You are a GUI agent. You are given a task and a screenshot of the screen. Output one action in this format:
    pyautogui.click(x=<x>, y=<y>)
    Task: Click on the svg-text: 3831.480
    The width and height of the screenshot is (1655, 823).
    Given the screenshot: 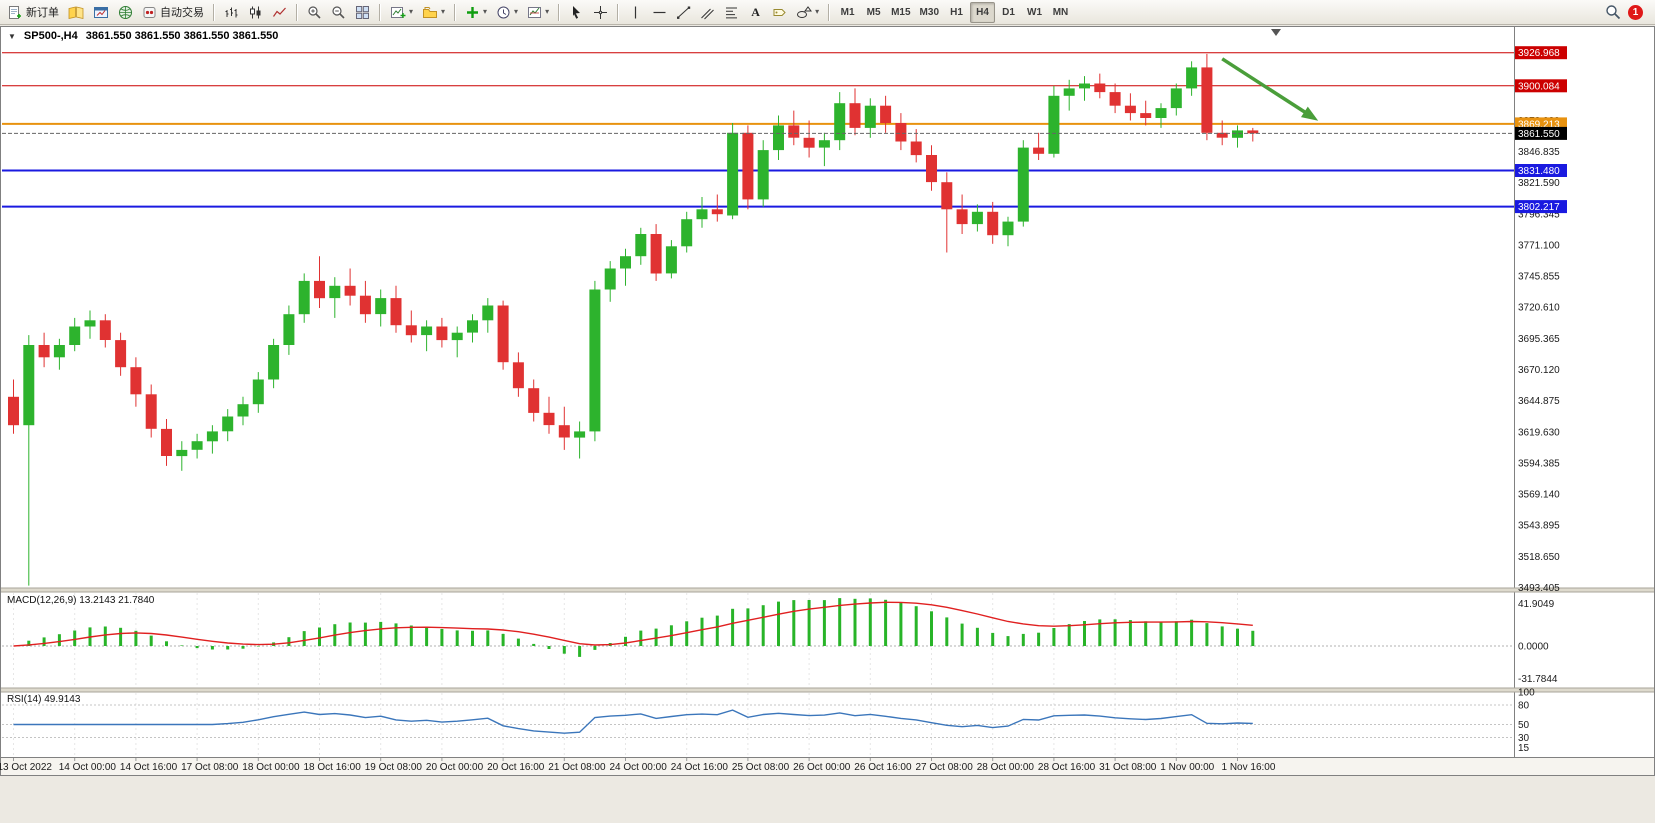 What is the action you would take?
    pyautogui.click(x=1539, y=171)
    